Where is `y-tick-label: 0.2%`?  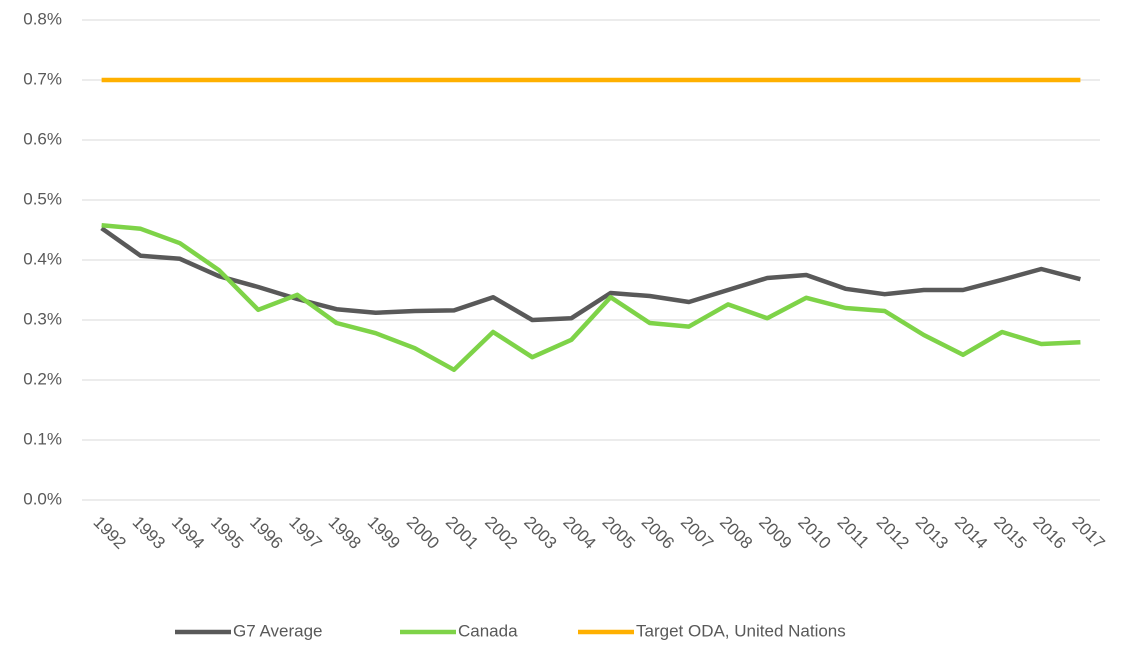
y-tick-label: 0.2% is located at coordinates (42, 378).